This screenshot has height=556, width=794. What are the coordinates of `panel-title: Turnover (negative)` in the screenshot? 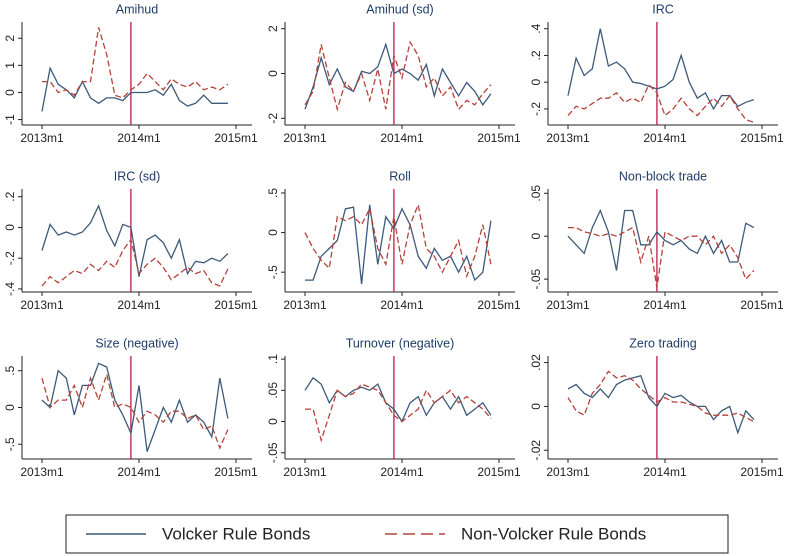 It's located at (400, 343).